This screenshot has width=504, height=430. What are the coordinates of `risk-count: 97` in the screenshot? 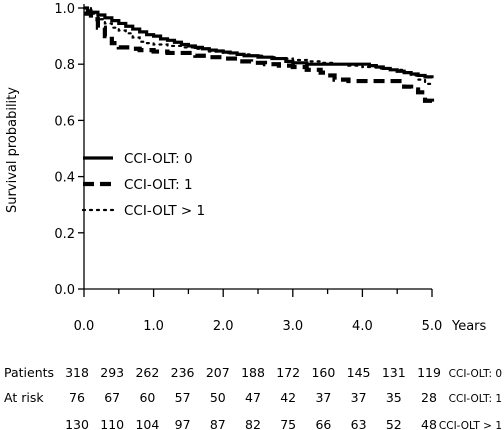 It's located at (183, 423).